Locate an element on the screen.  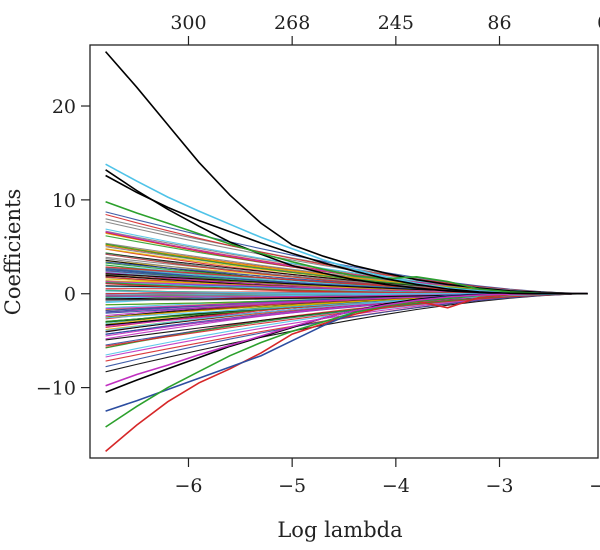
y-tick-label: 20 is located at coordinates (64, 107).